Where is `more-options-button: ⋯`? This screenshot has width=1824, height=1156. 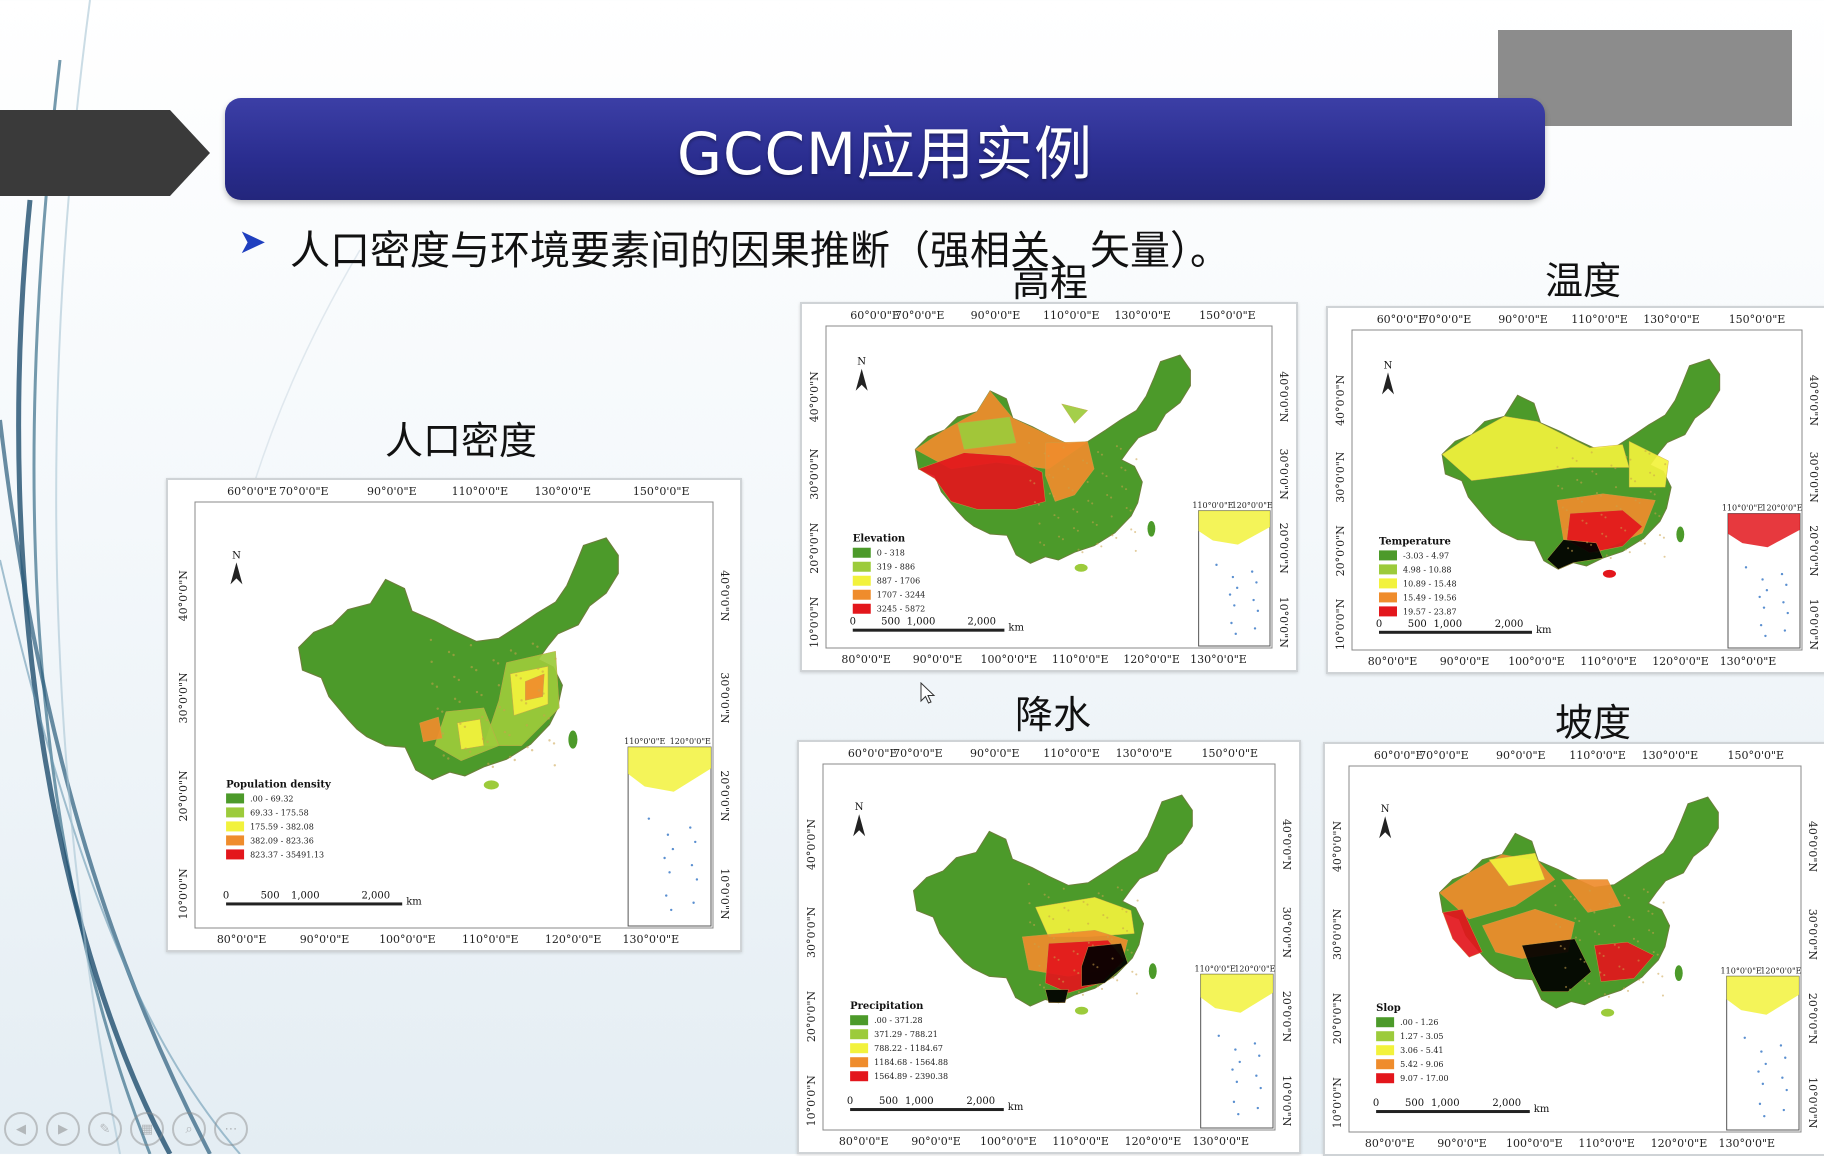
more-options-button: ⋯ is located at coordinates (231, 1129).